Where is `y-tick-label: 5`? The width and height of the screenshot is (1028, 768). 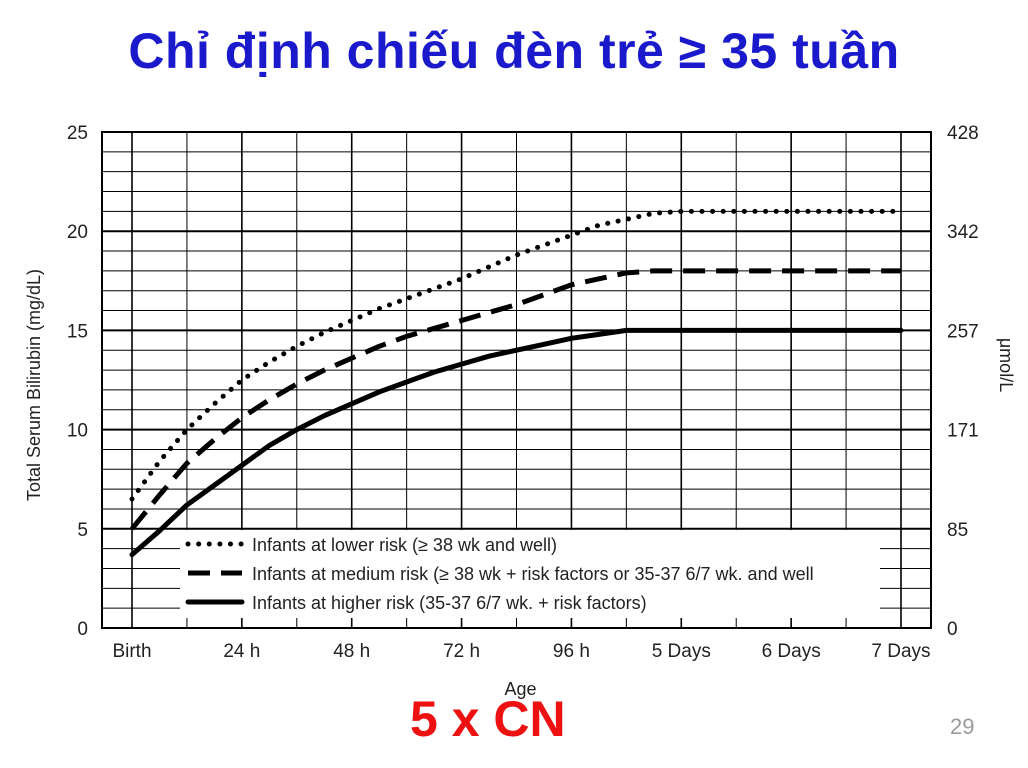
y-tick-label: 5 is located at coordinates (82, 530).